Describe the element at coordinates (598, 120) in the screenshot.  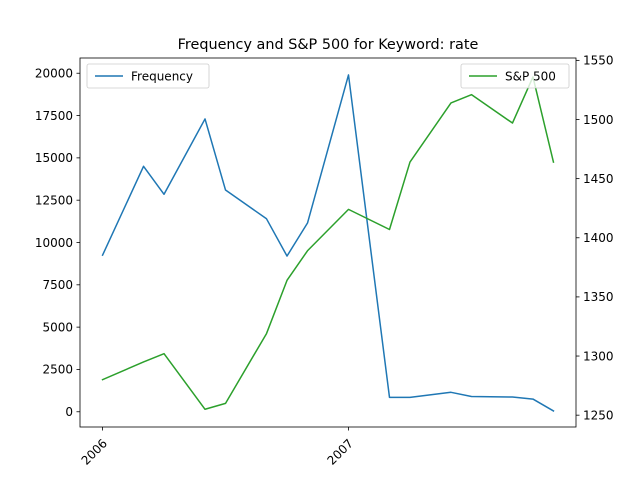
I see `y-right-tick-label: 1500` at that location.